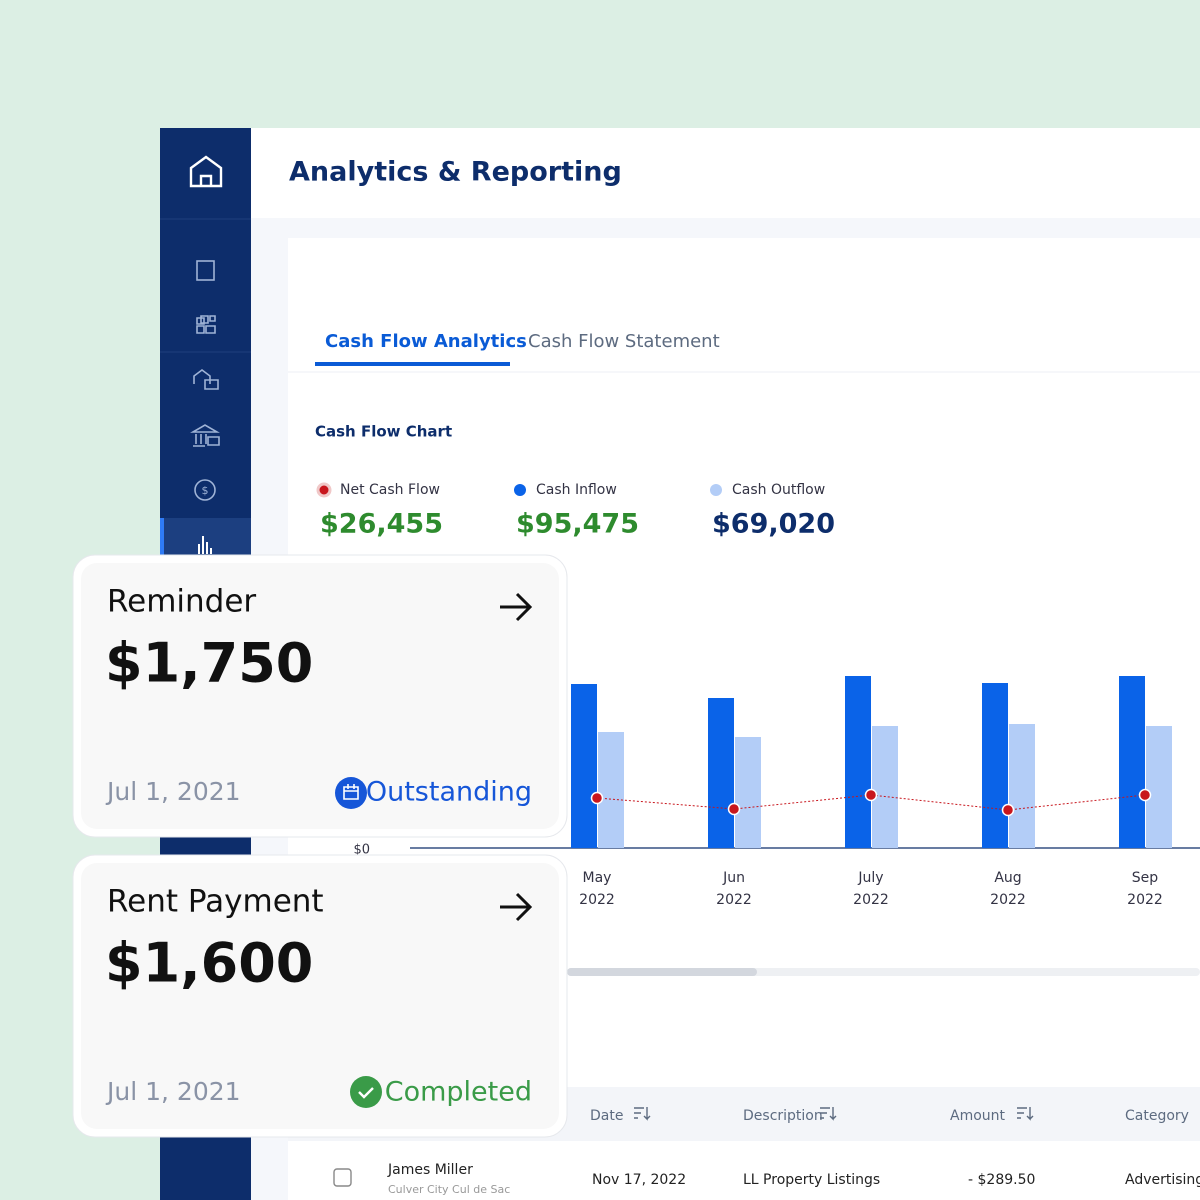 The image size is (1200, 1200). I want to click on legend-total: $95,475, so click(577, 524).